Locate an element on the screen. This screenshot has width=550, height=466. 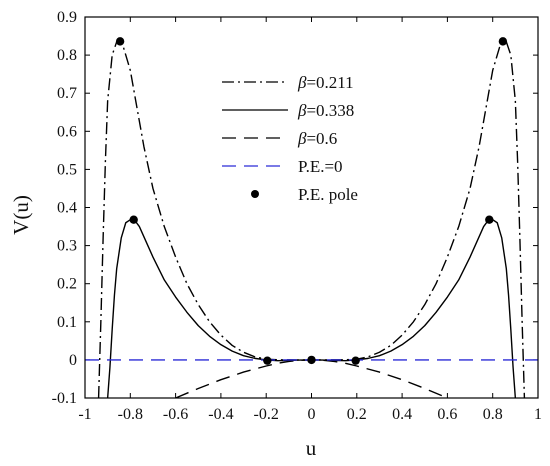
y-tick-label: 0.1 is located at coordinates (67, 322).